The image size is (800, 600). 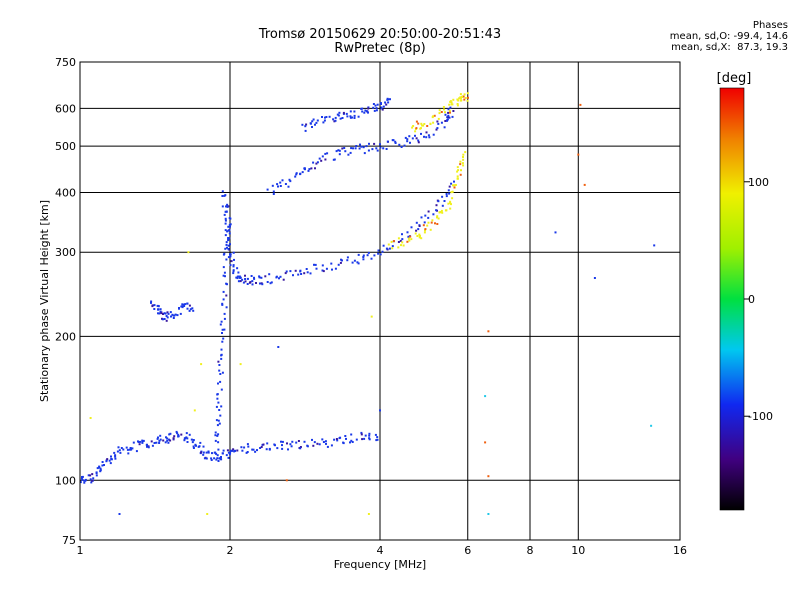 What do you see at coordinates (382, 550) in the screenshot?
I see `x-axis-ticks: 1 2 4 6 8 10 16` at bounding box center [382, 550].